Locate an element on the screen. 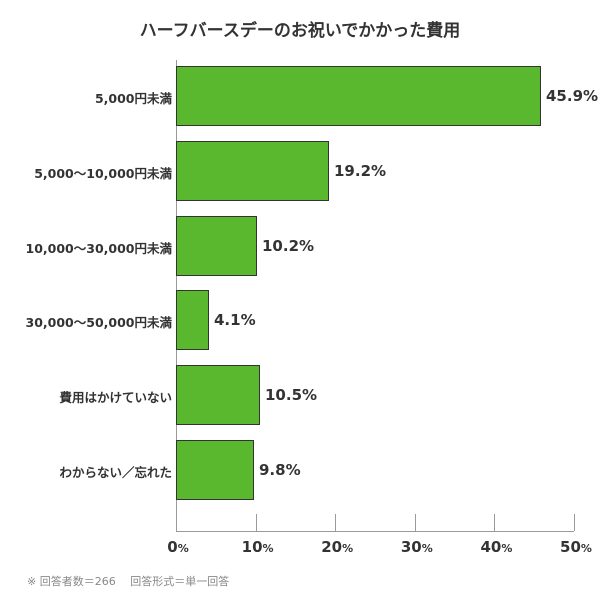  x-tick-number: 50 is located at coordinates (570, 547).